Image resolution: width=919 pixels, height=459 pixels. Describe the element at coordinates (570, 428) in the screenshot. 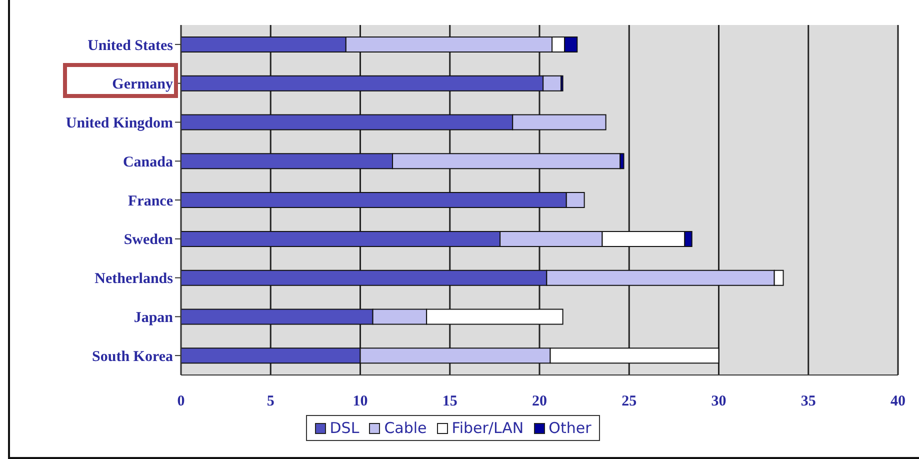

I see `legend-label: Other` at that location.